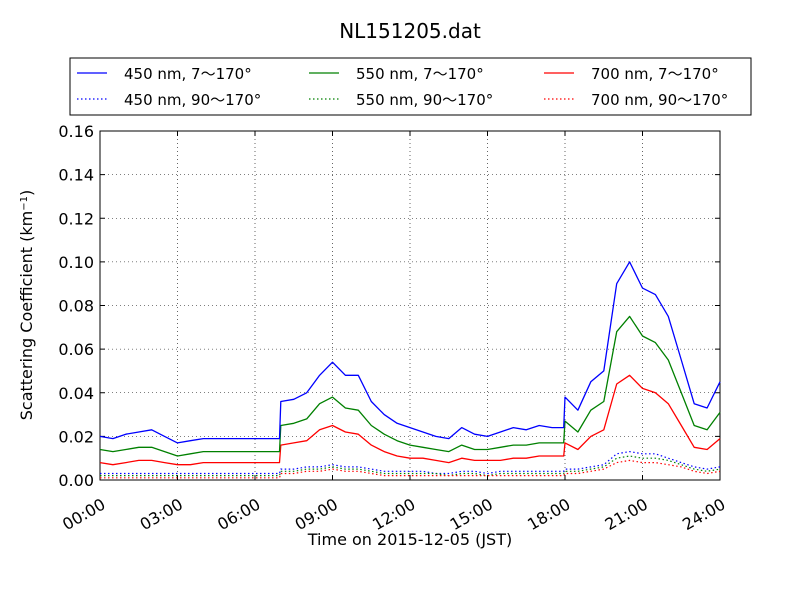  Describe the element at coordinates (76, 131) in the screenshot. I see `y-tick-label: 0.16` at that location.